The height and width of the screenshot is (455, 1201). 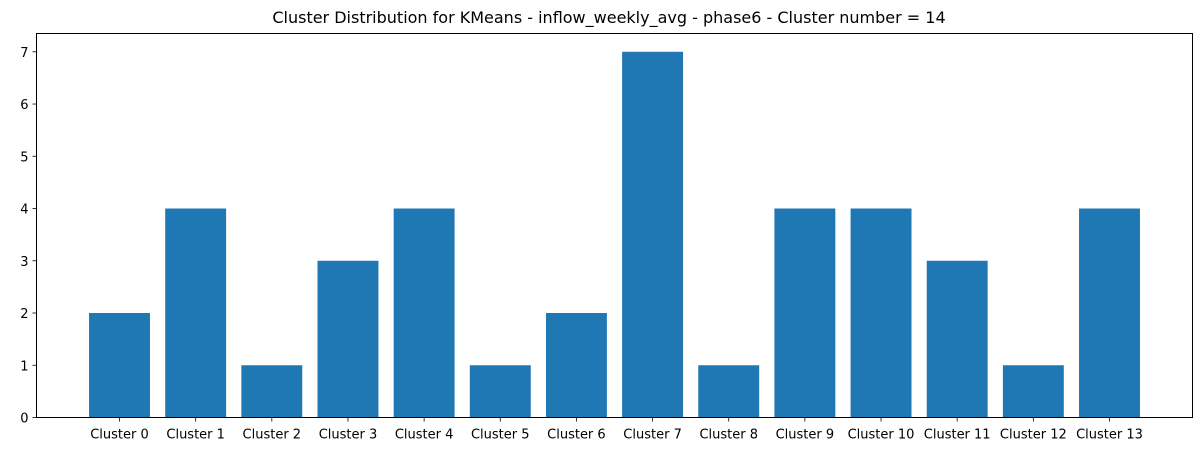 What do you see at coordinates (576, 435) in the screenshot?
I see `x-tick-label: Cluster 6` at bounding box center [576, 435].